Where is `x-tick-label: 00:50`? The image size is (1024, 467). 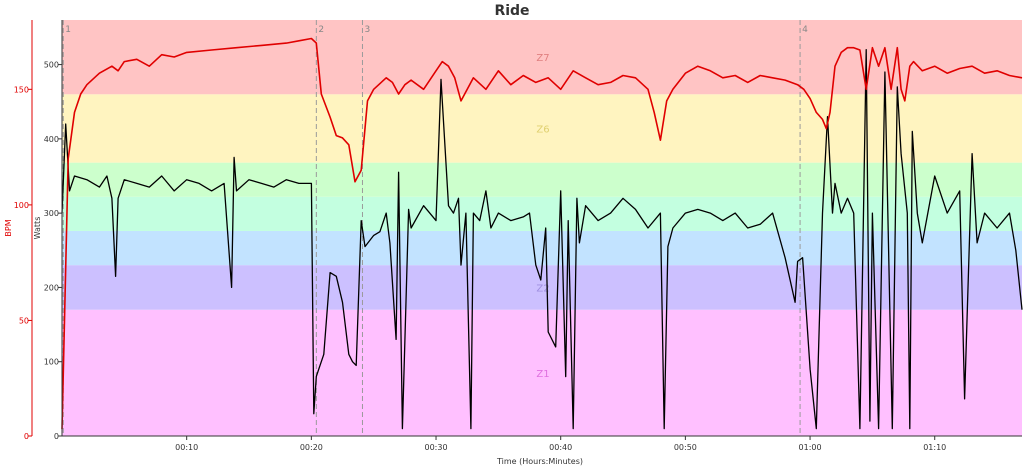
x-tick-label: 00:50 is located at coordinates (685, 447).